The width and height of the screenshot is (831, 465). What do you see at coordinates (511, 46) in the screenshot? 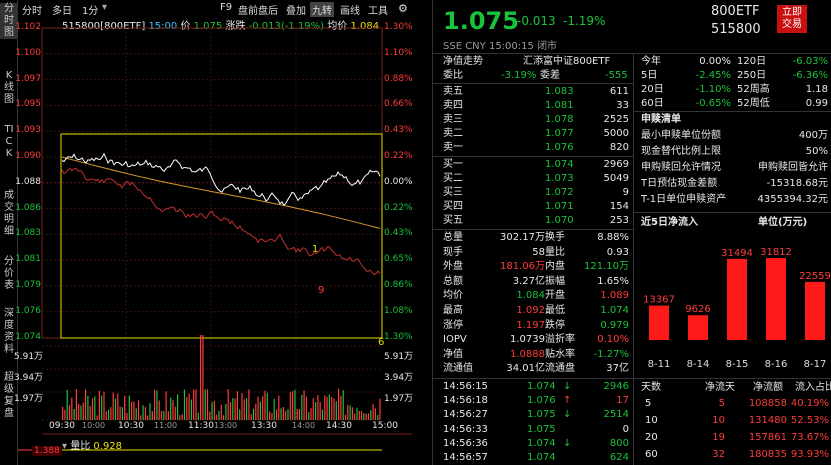
I see `market-time: 15:00:15` at bounding box center [511, 46].